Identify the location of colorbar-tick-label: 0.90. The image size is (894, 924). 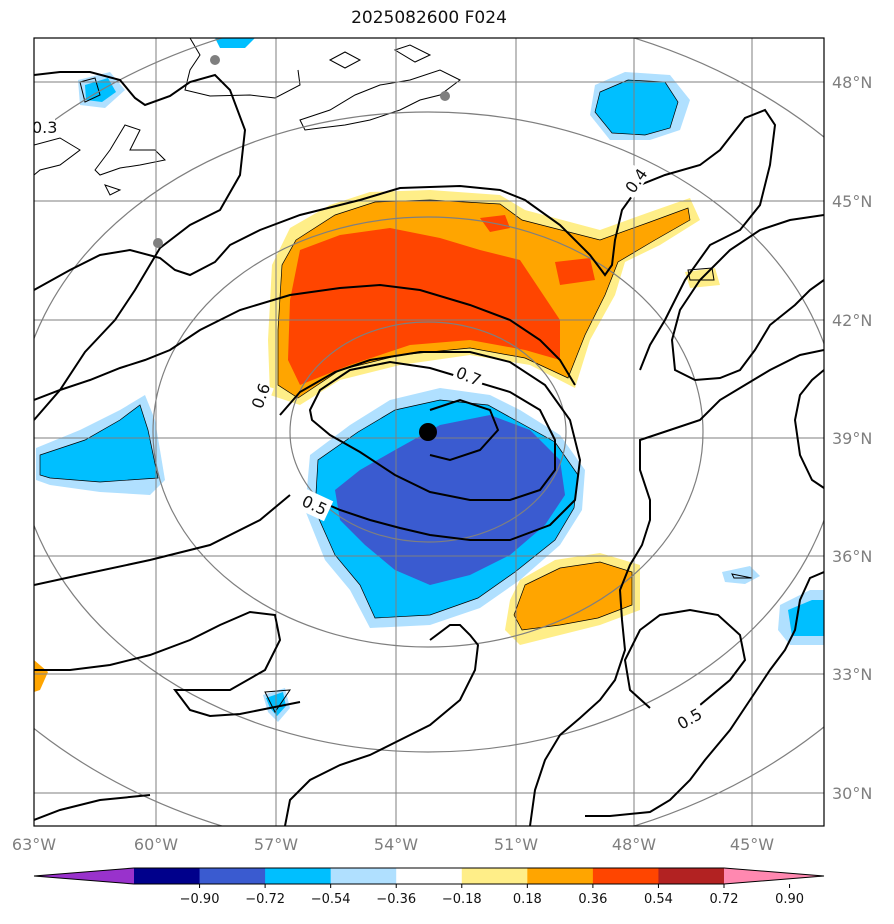
(789, 899).